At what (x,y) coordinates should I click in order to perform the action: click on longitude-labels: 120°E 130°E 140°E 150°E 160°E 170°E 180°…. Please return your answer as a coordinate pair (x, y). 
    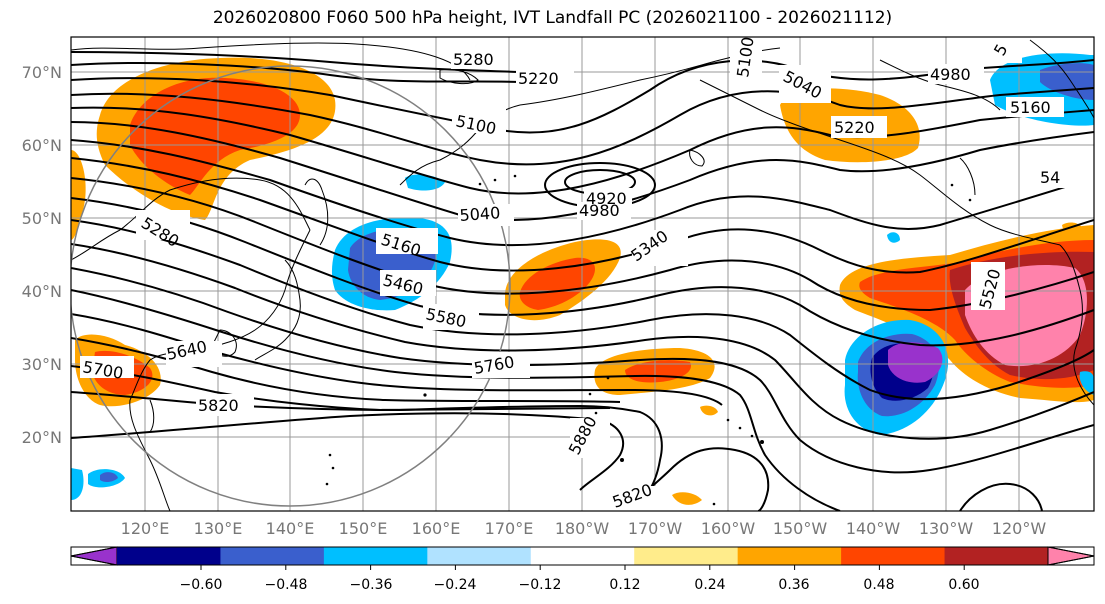
    Looking at the image, I should click on (584, 528).